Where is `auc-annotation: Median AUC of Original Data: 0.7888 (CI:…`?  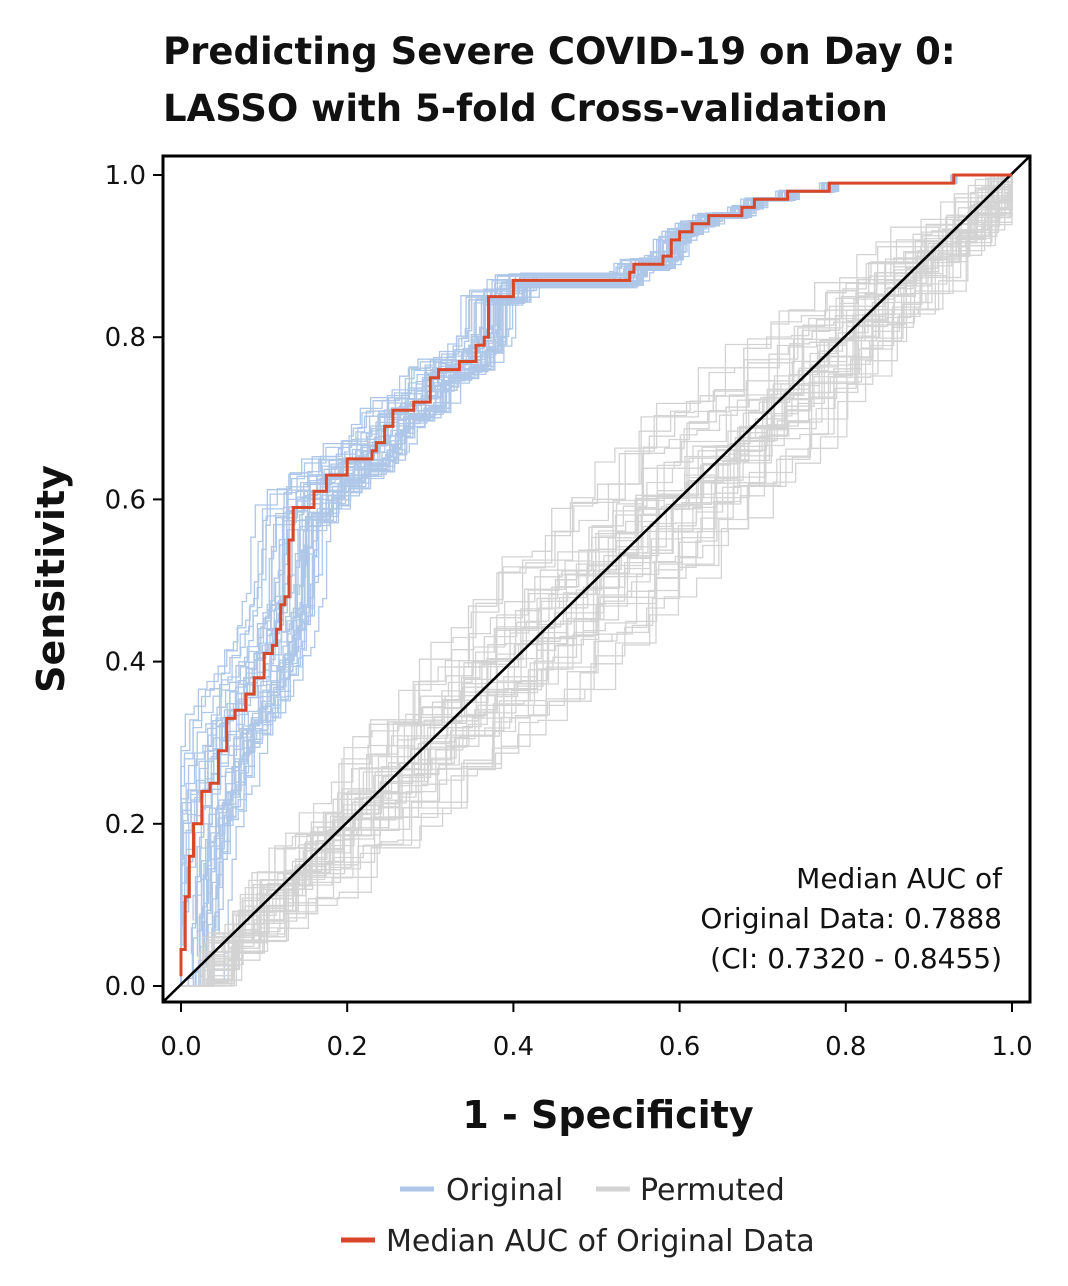 auc-annotation: Median AUC of Original Data: 0.7888 (CI:… is located at coordinates (851, 918).